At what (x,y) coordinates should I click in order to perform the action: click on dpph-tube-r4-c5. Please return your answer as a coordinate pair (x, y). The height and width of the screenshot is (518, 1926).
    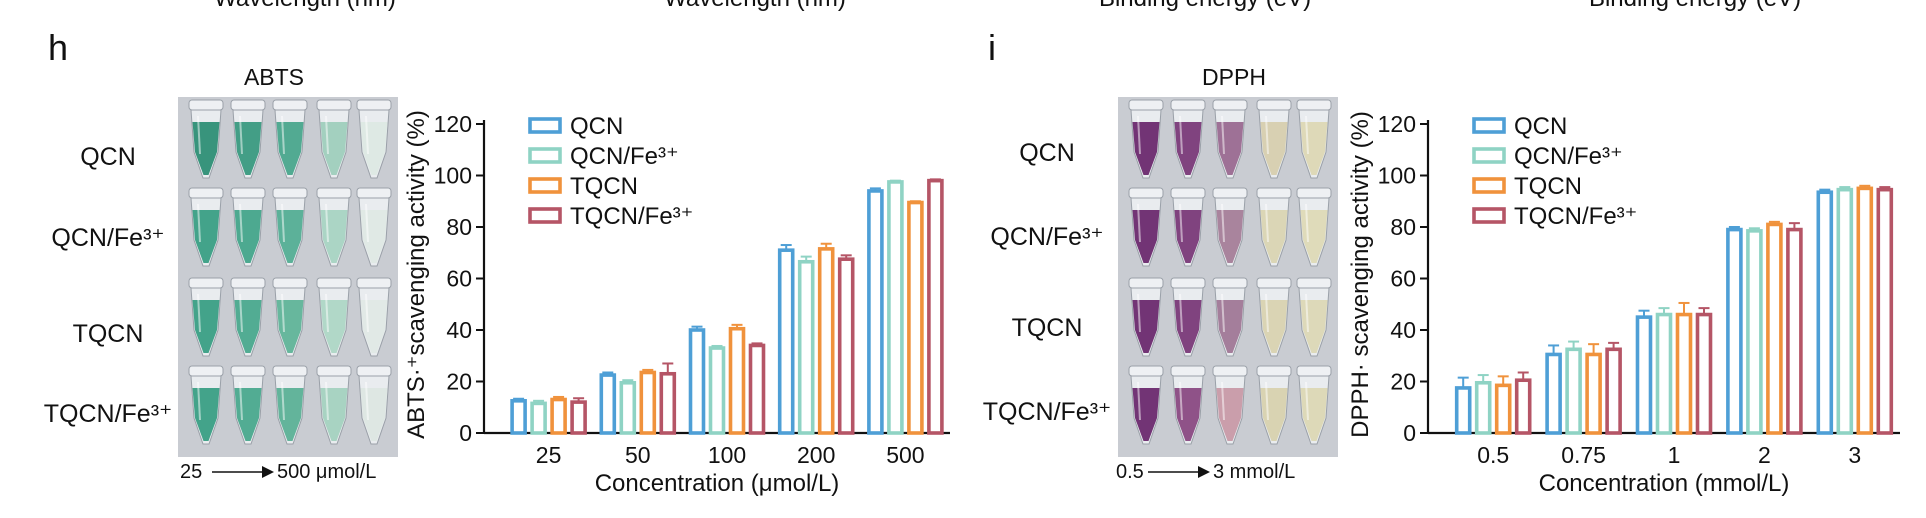
    Looking at the image, I should click on (1314, 405).